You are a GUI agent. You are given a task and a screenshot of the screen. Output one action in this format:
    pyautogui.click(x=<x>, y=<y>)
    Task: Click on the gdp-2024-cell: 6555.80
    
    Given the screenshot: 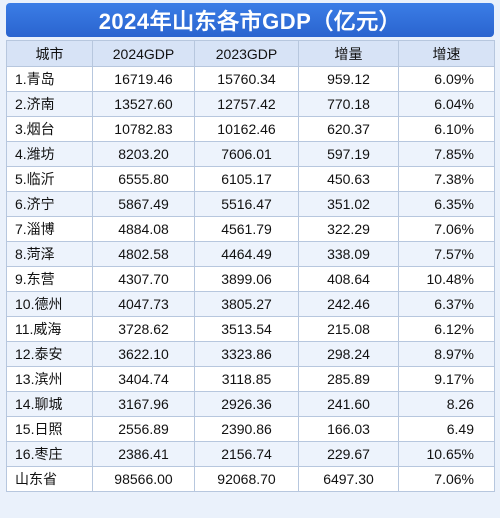 What is the action you would take?
    pyautogui.click(x=143, y=179)
    